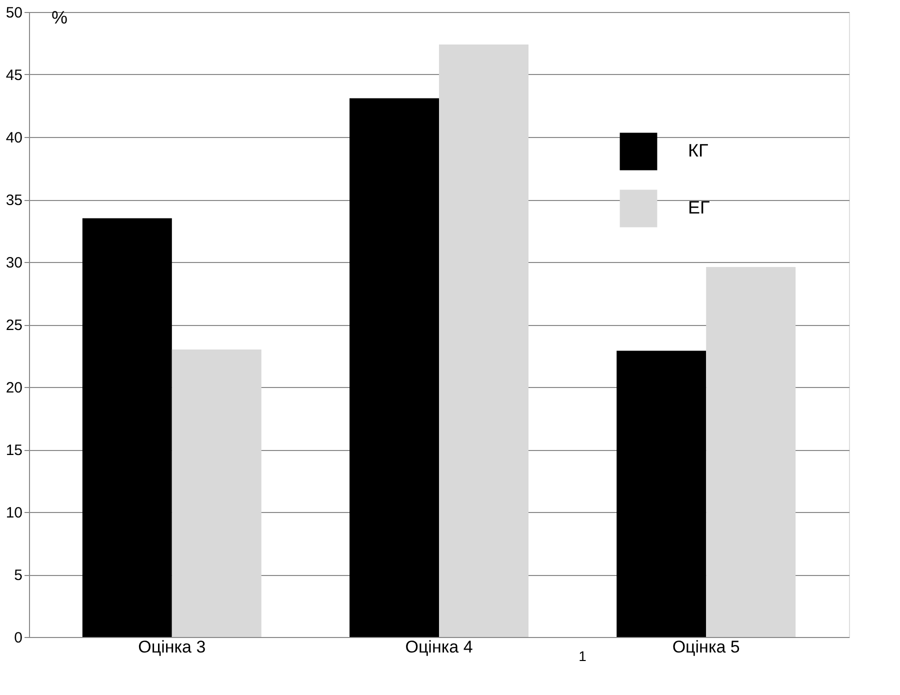 This screenshot has width=900, height=695. I want to click on x-tick-label: Оцінка 5, so click(706, 647).